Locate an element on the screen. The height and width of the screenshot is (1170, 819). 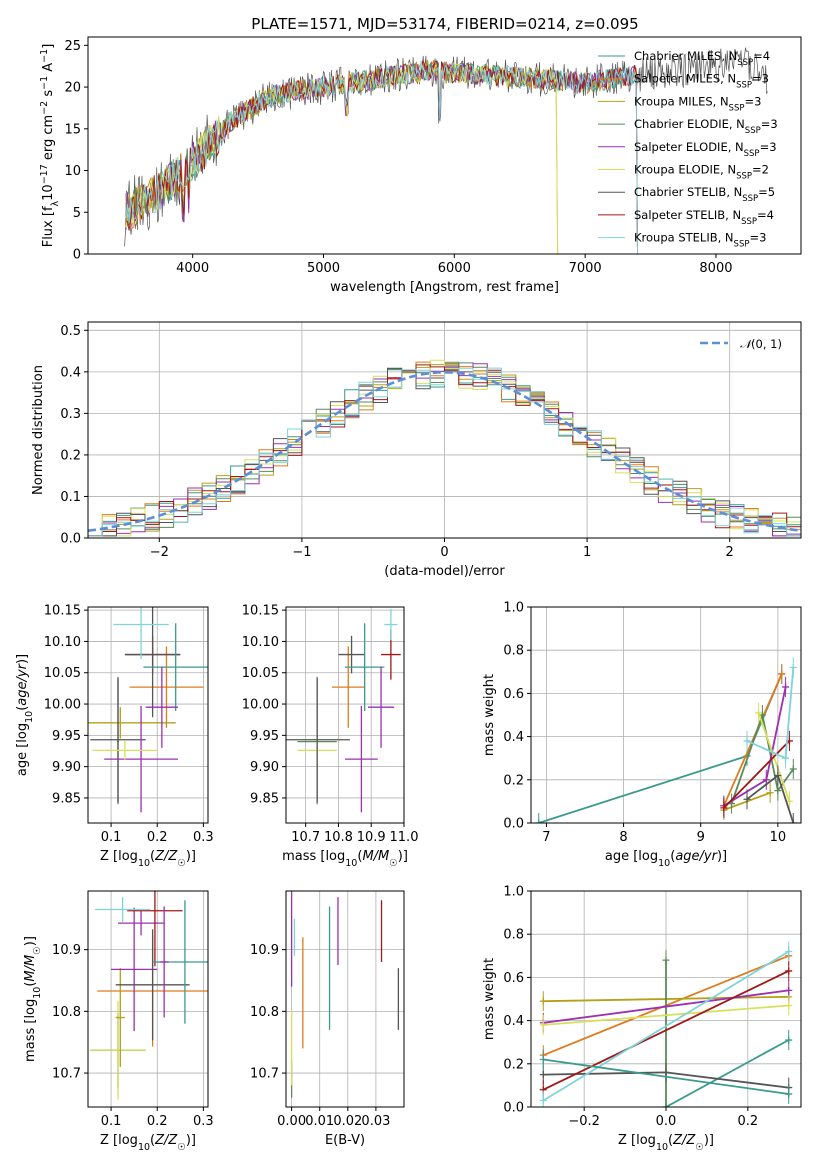
weight-lines is located at coordinates (666, 740).